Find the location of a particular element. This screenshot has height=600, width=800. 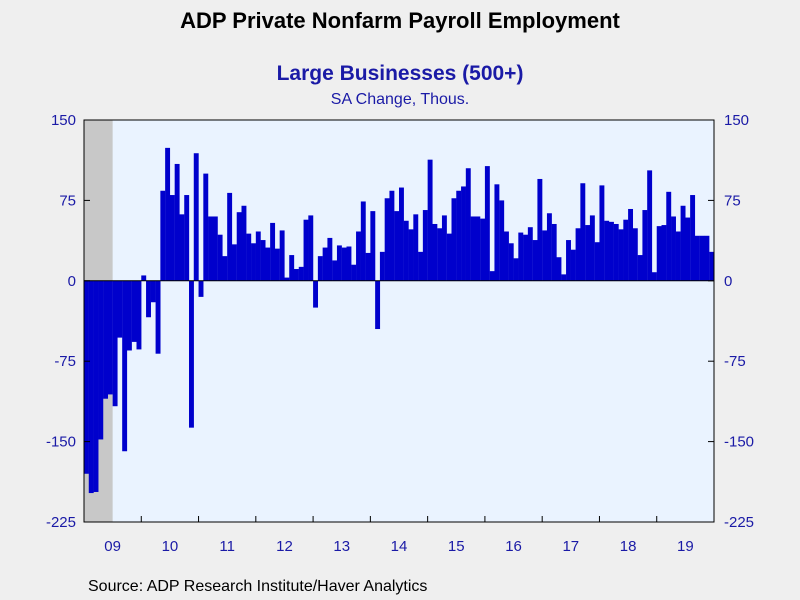

y-tick-label-right: -150 is located at coordinates (739, 442).